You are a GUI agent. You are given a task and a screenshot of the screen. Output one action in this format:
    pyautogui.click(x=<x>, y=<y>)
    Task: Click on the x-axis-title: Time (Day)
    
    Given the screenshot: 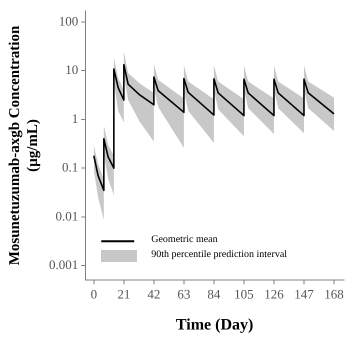 What is the action you would take?
    pyautogui.click(x=215, y=325)
    